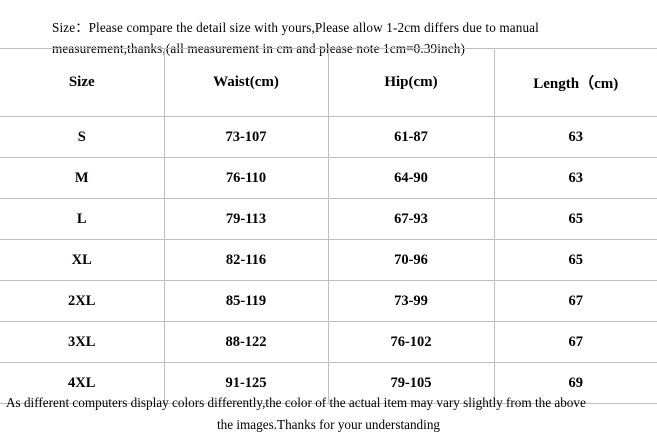 The height and width of the screenshot is (443, 657). Describe the element at coordinates (246, 301) in the screenshot. I see `cell-waist: 85-119` at that location.